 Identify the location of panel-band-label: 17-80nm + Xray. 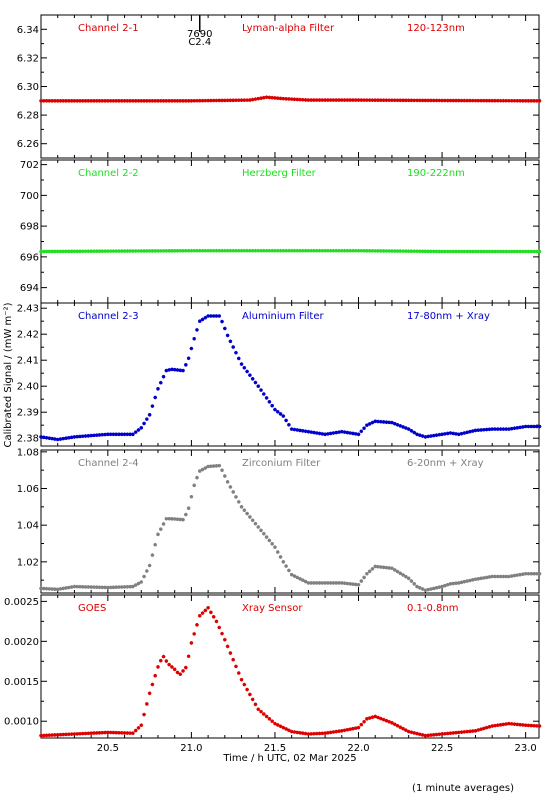
(448, 316).